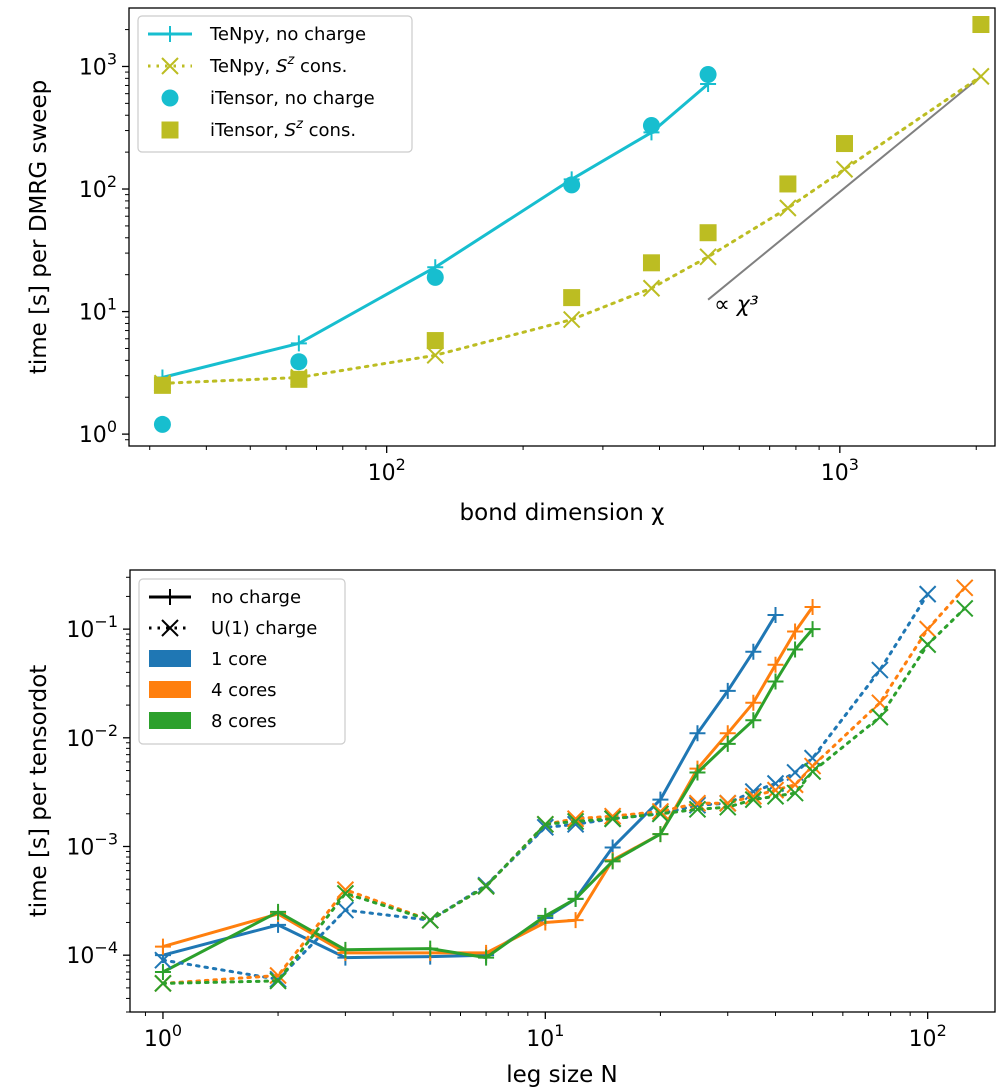 The height and width of the screenshot is (1090, 1000). Describe the element at coordinates (736, 305) in the screenshot. I see `slope-annotation: ∝ χ³` at that location.